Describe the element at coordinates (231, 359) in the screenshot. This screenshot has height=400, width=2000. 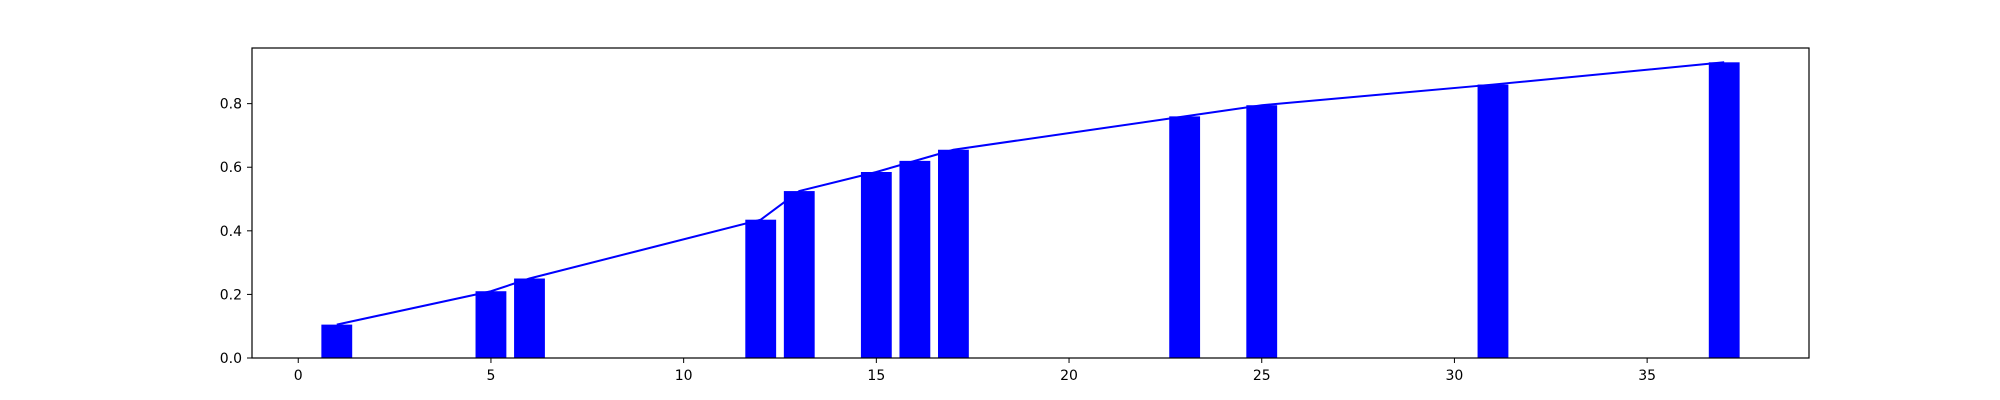
I see `y-tick-label: 0.0` at that location.